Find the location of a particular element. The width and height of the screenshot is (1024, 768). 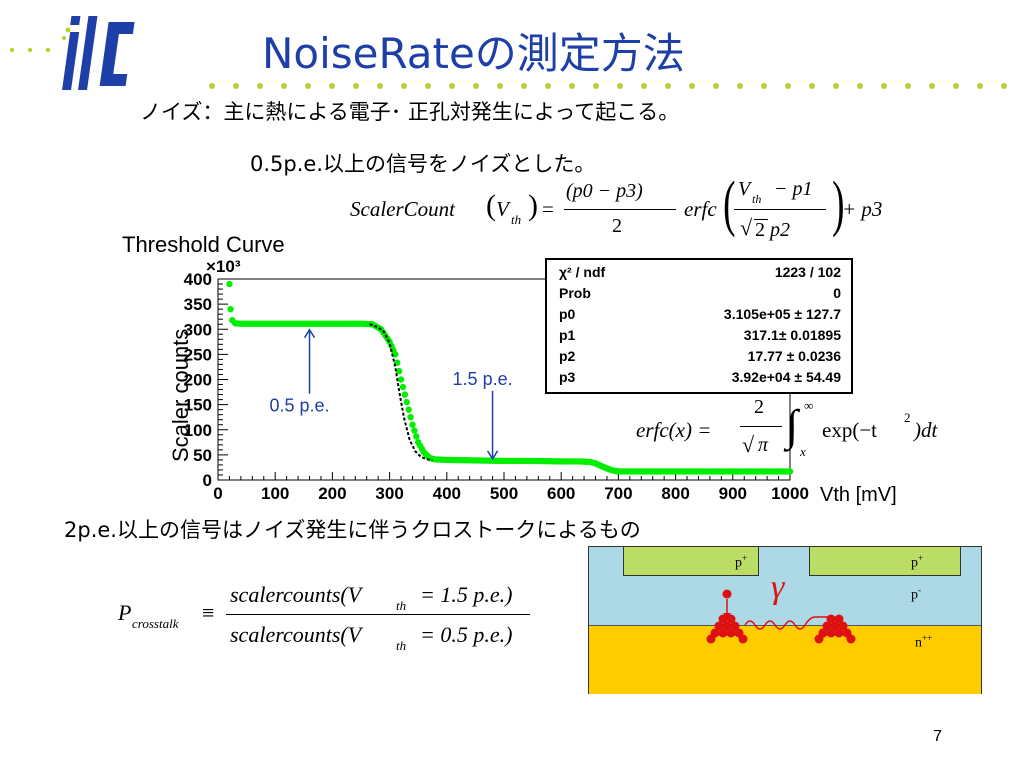

formula-big-paren-open: ( is located at coordinates (729, 204).